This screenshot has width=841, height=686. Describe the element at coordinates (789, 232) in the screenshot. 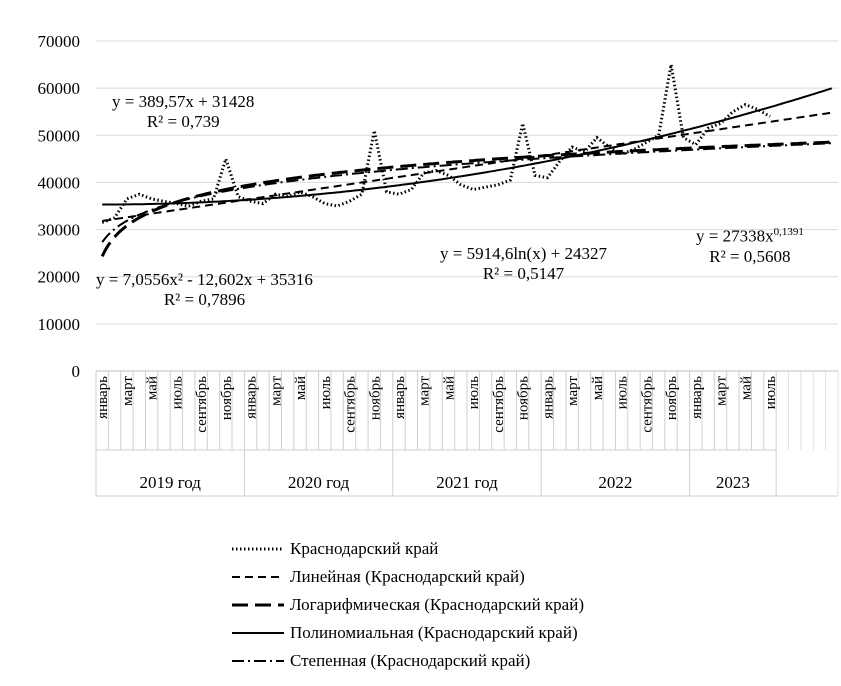

I see `annotation-power-exponent: 0,1391` at that location.